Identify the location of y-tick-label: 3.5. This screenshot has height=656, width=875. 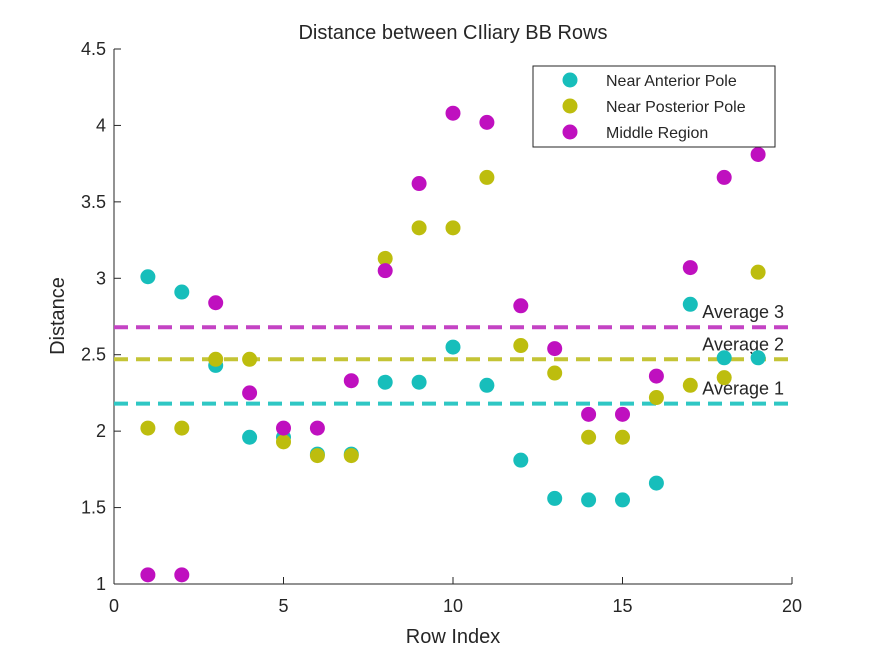
(93, 202).